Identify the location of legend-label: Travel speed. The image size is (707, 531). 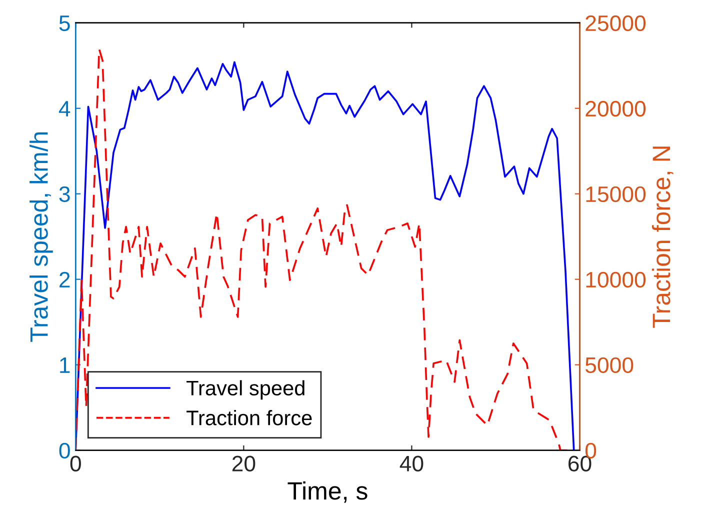
(245, 390).